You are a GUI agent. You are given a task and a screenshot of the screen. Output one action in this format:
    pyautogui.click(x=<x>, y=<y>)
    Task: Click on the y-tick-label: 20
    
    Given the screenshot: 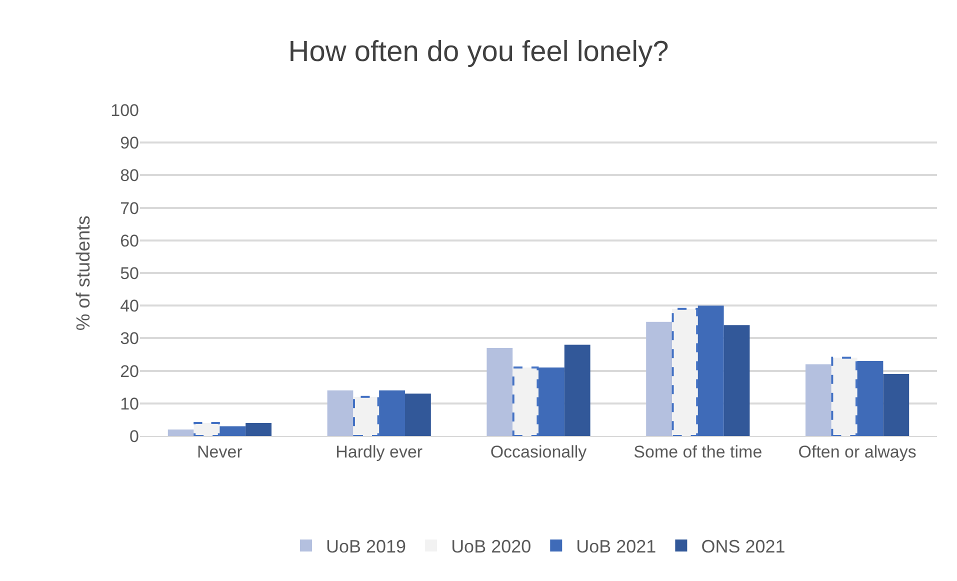 What is the action you would take?
    pyautogui.click(x=129, y=371)
    